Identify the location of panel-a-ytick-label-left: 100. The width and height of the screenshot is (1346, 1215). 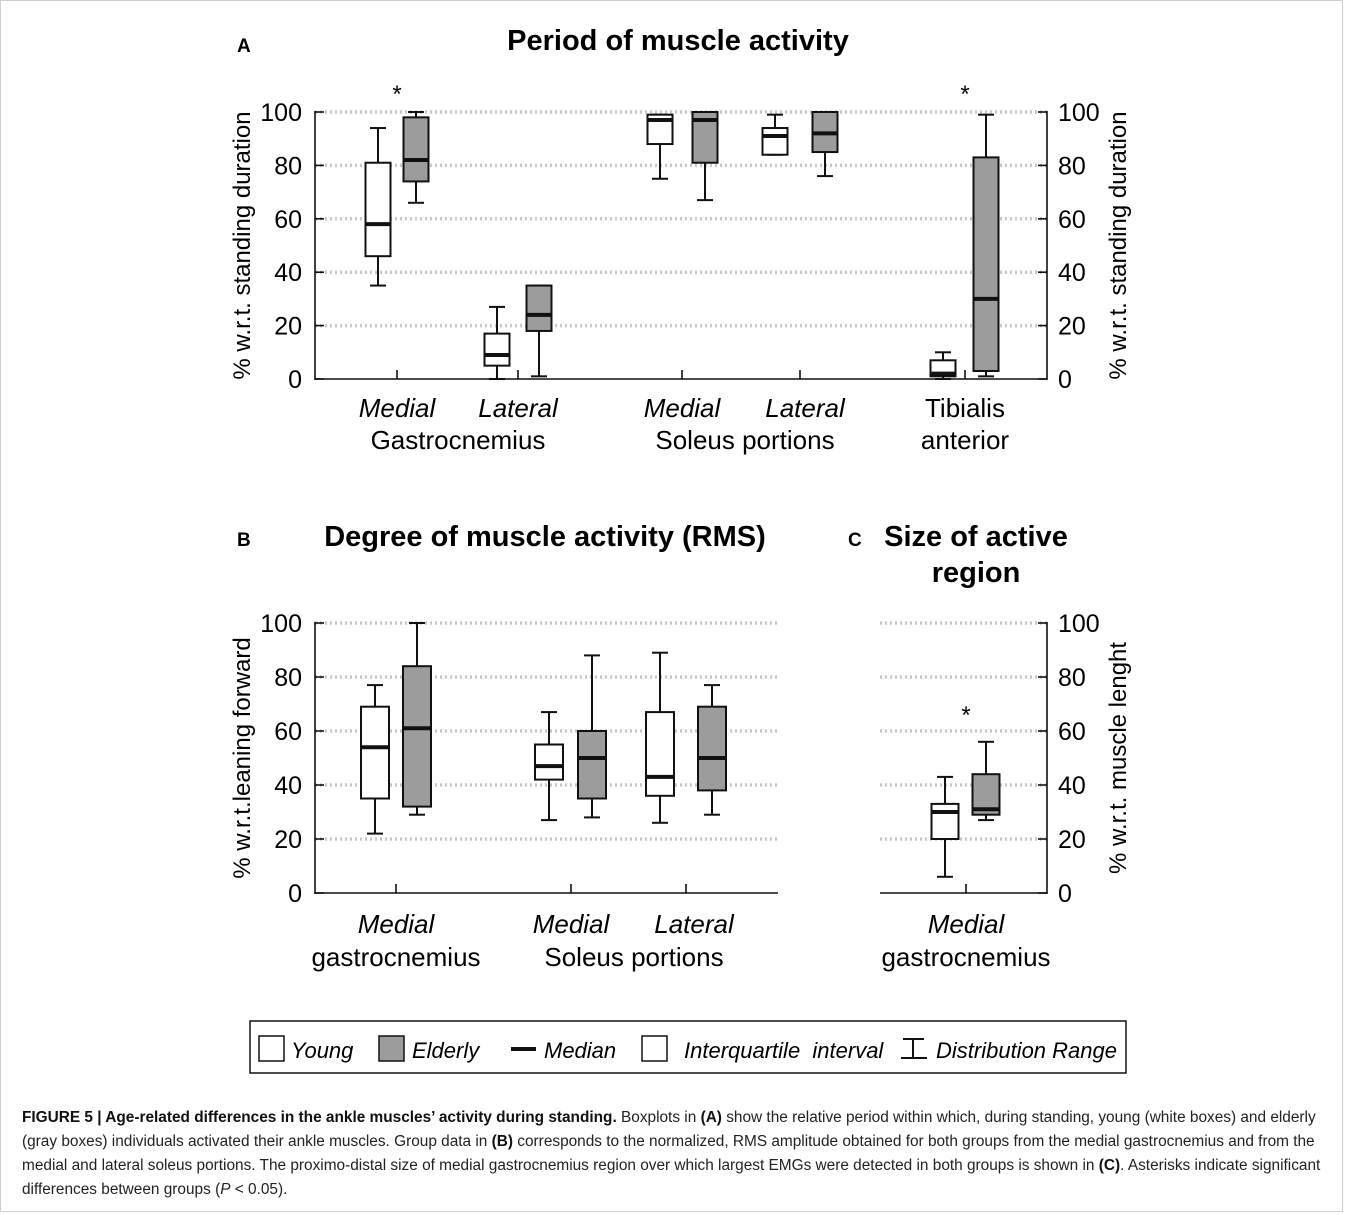
(281, 113).